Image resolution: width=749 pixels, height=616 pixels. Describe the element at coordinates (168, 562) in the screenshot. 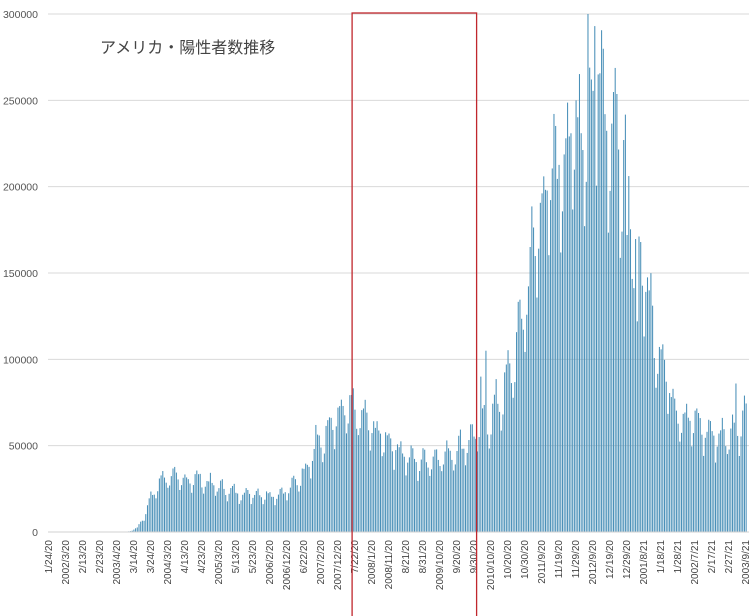

I see `x-tick-label: 2004/3/20` at that location.